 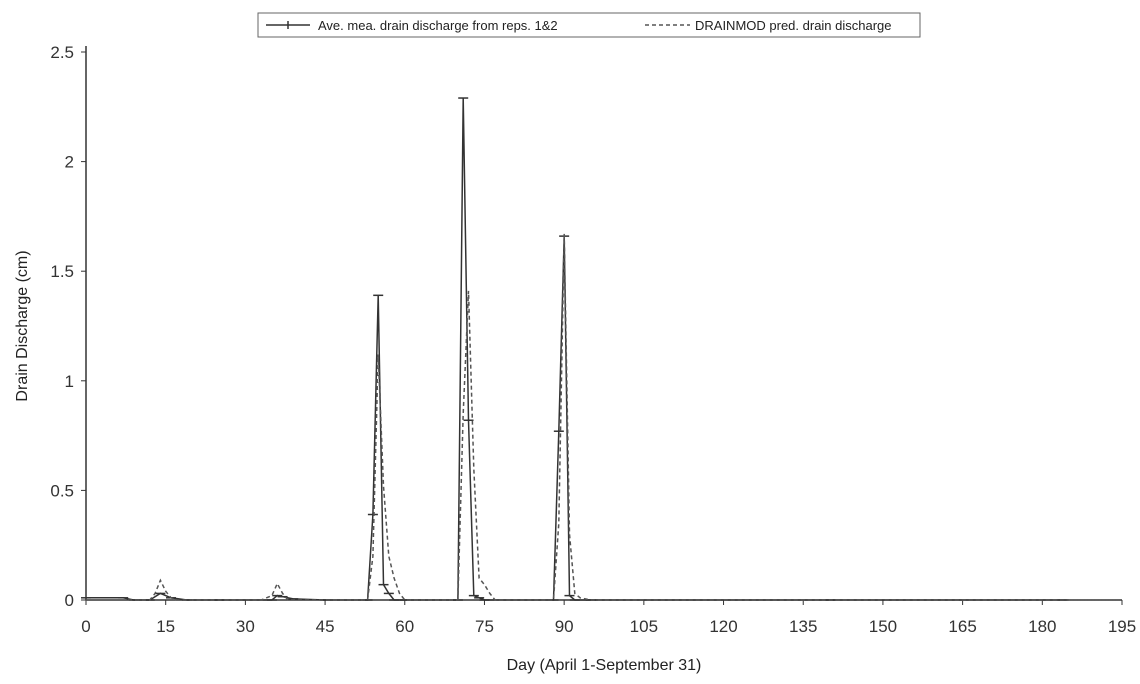 I want to click on y-ticks: 0 0.5 1 1.5 2 2.5, so click(x=68, y=326).